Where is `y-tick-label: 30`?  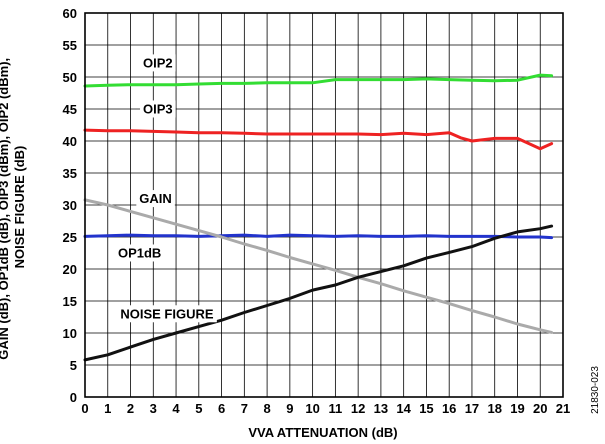
y-tick-label: 30 is located at coordinates (70, 205).